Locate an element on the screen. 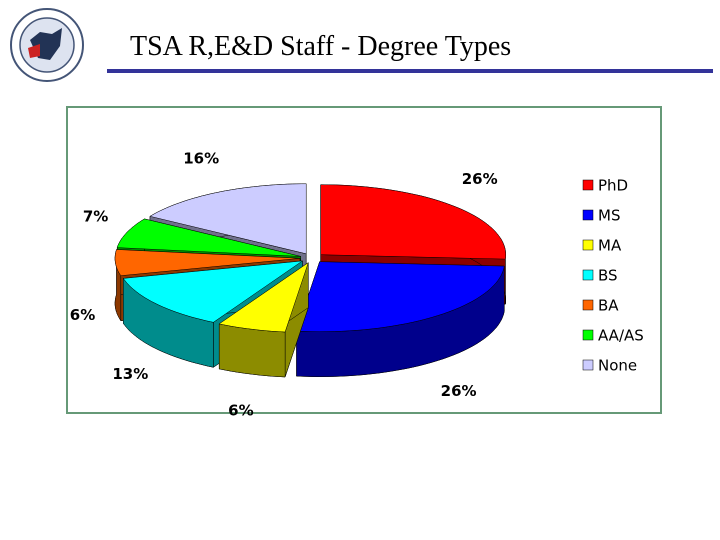 The image size is (720, 540). logo is located at coordinates (47, 45).